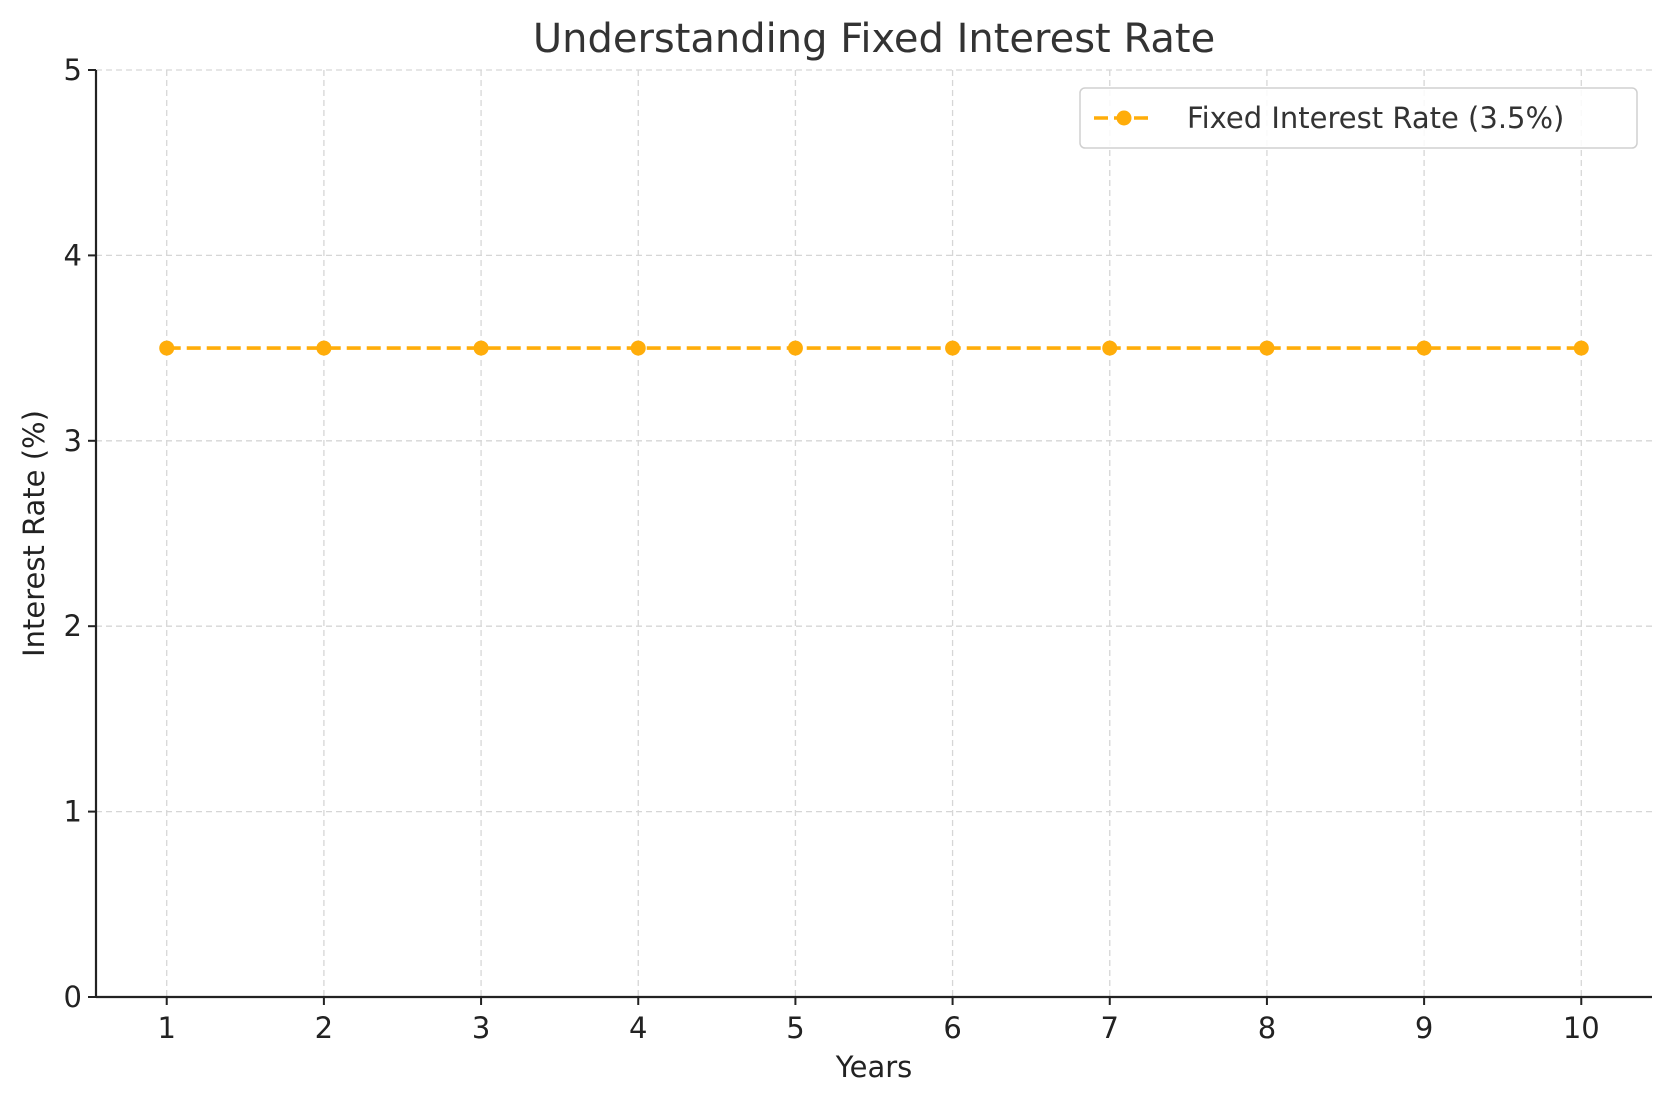 This screenshot has height=1101, width=1665. Describe the element at coordinates (952, 1028) in the screenshot. I see `x-tick-label: 6` at that location.